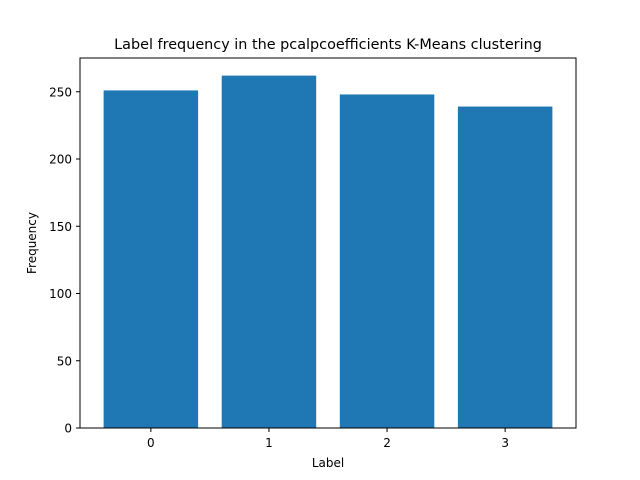  I want to click on y-tick-label: 250, so click(60, 92).